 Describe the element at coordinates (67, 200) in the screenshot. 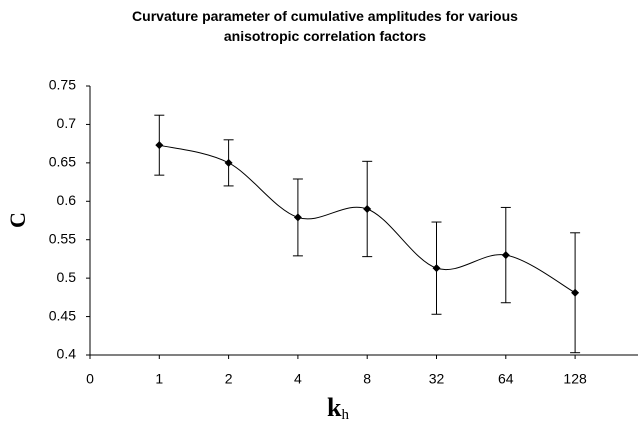

I see `y-tick-label: 0.6` at that location.